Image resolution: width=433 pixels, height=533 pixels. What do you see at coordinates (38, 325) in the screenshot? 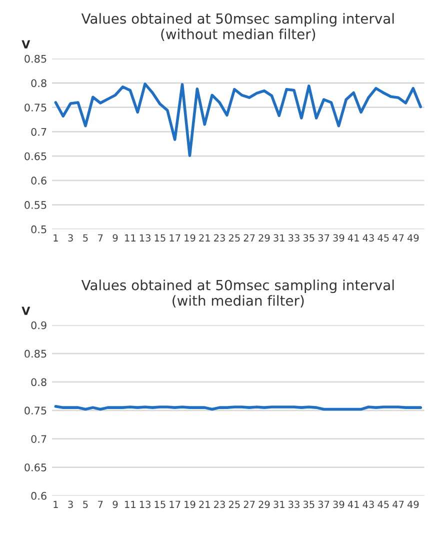
I see `y-tick-label: 0.9` at bounding box center [38, 325].